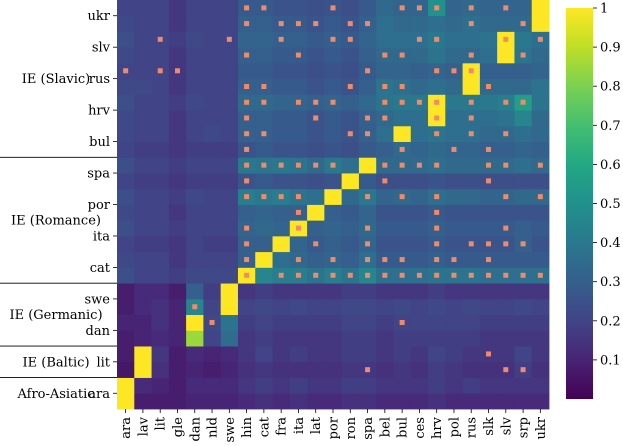 The image size is (623, 446). Describe the element at coordinates (604, 9) in the screenshot. I see `colorbar-tick-label: 1` at that location.